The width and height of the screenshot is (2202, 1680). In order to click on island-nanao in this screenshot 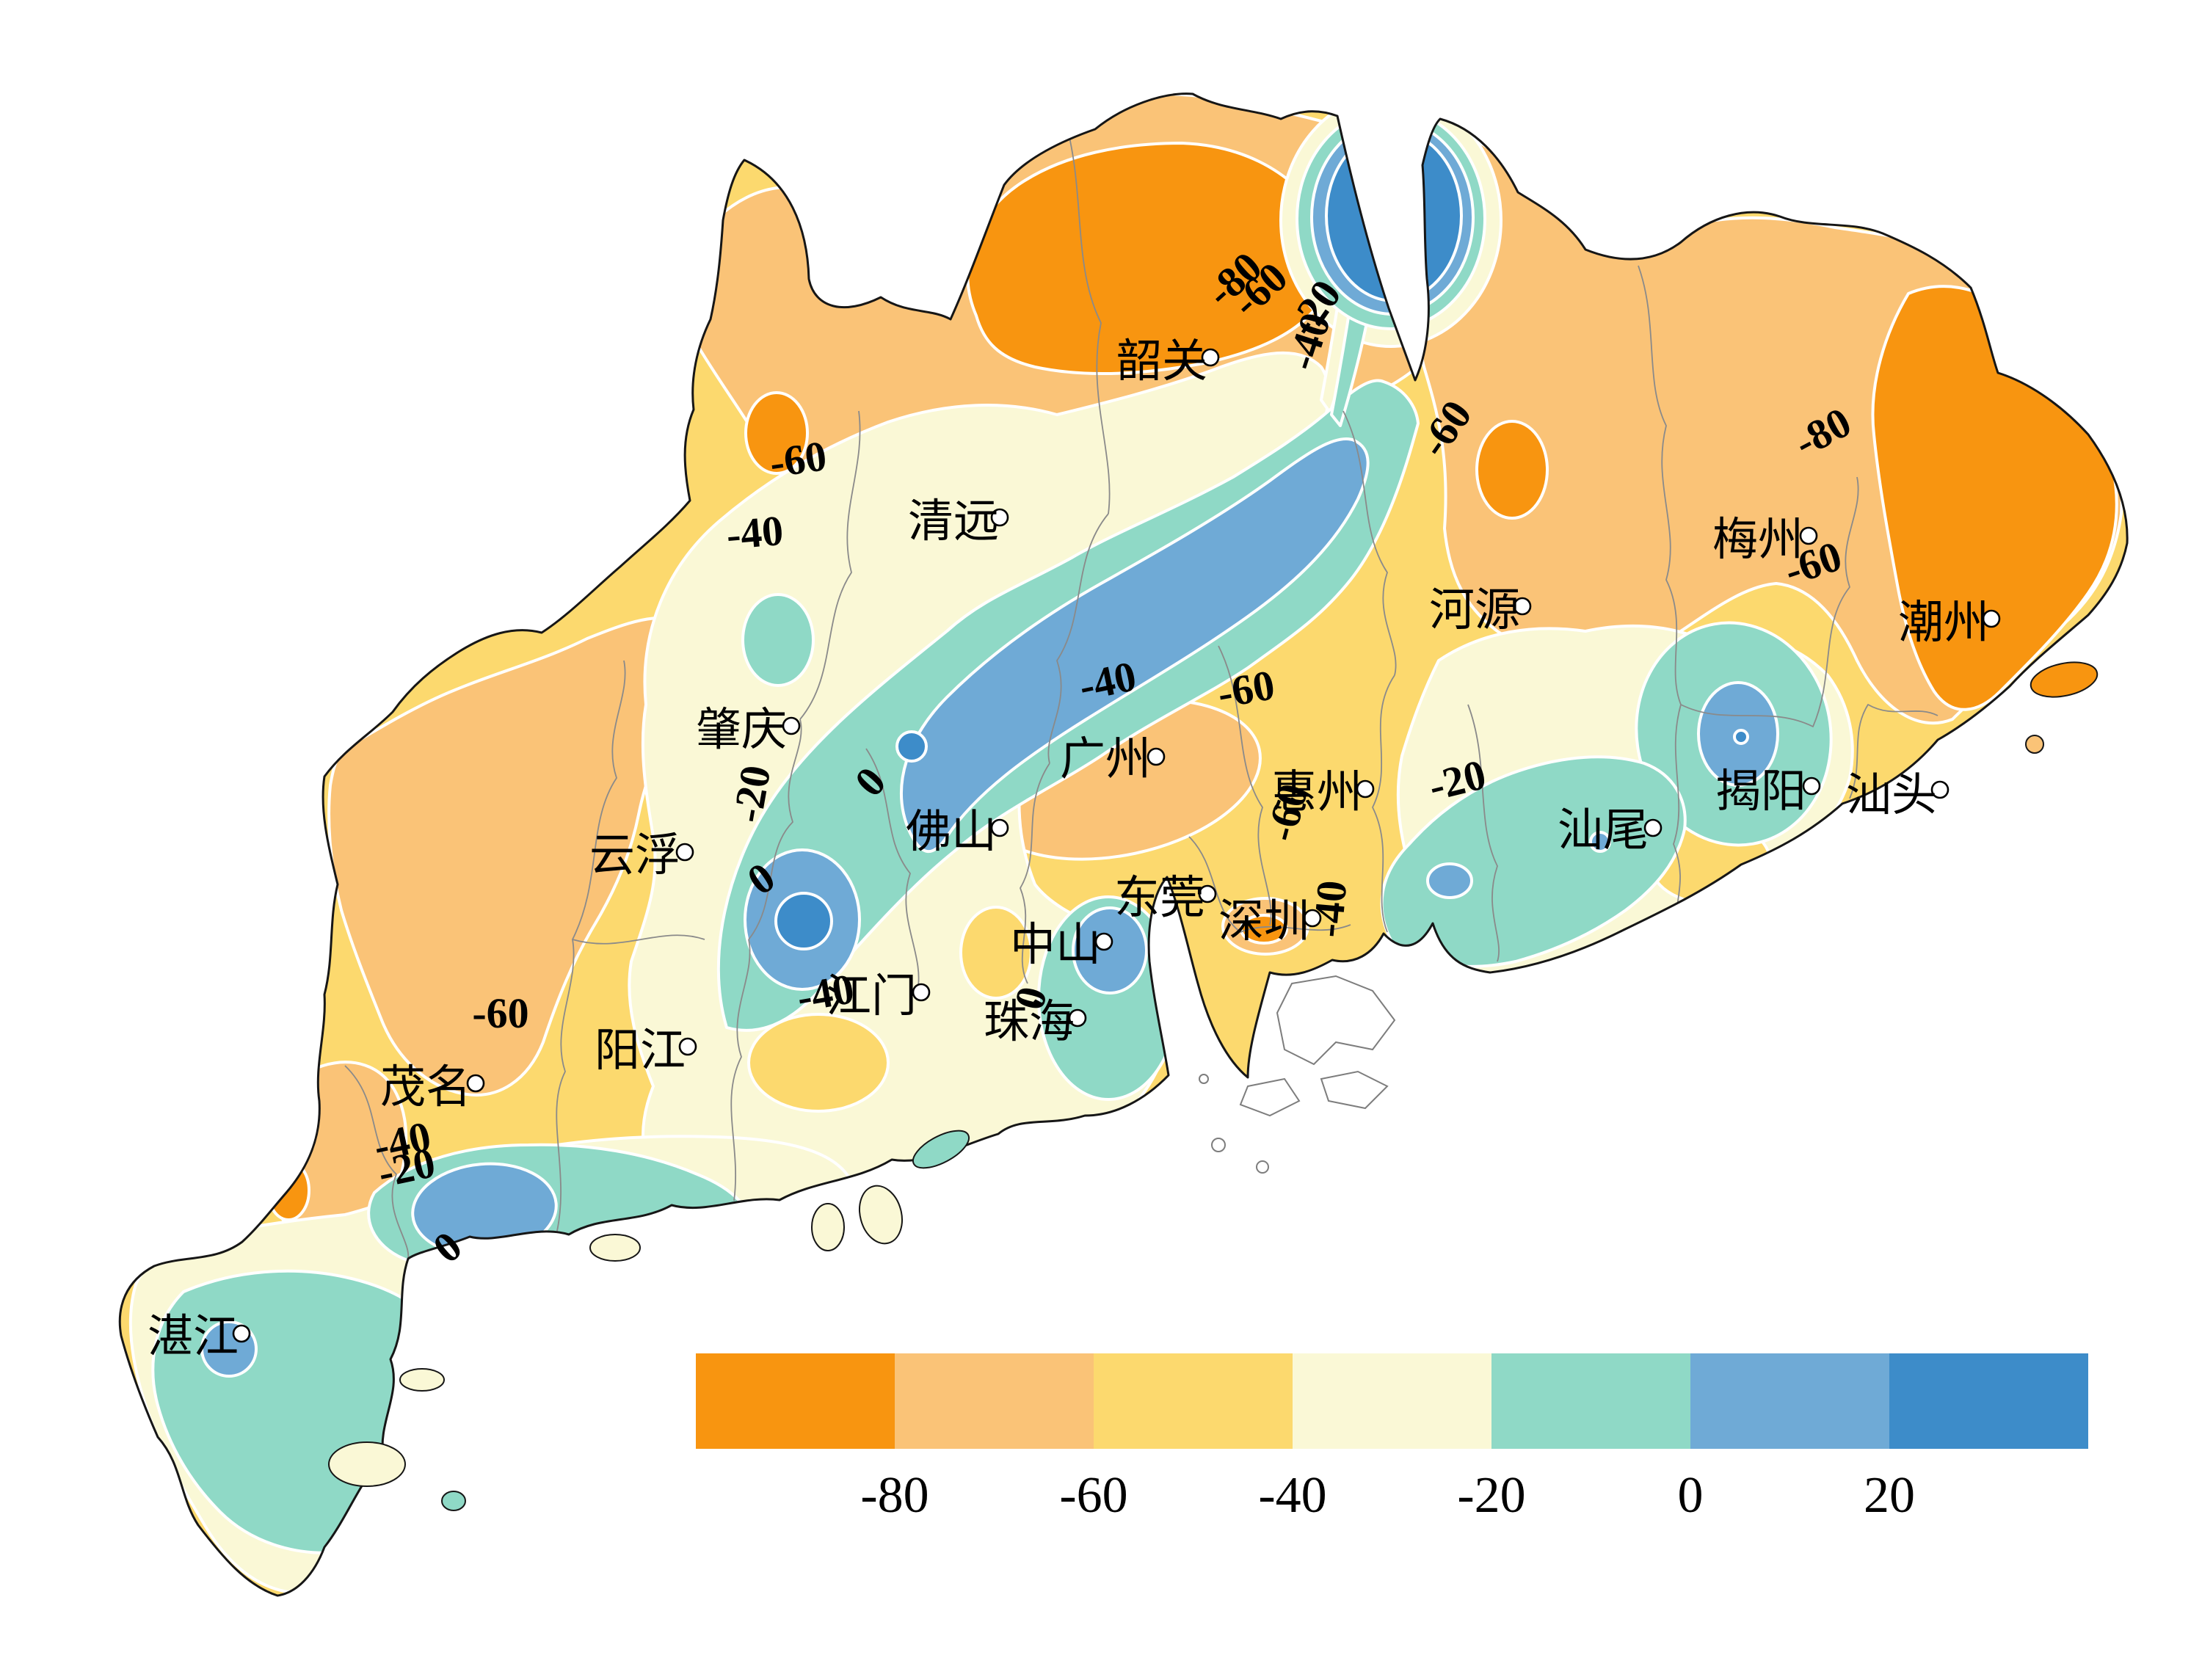, I will do `click(2064, 679)`.